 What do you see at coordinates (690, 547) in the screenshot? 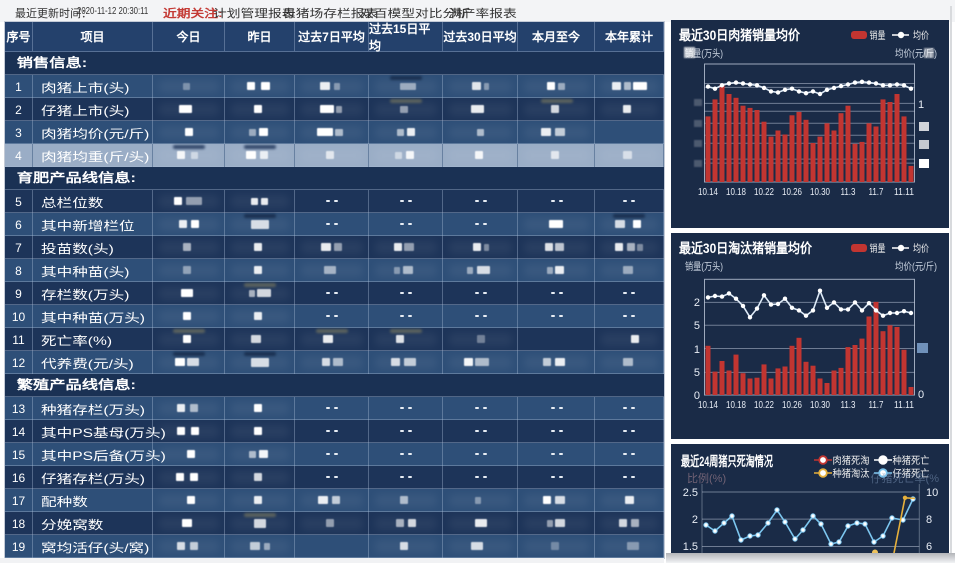
I see `svg-text: 1.5` at bounding box center [690, 547].